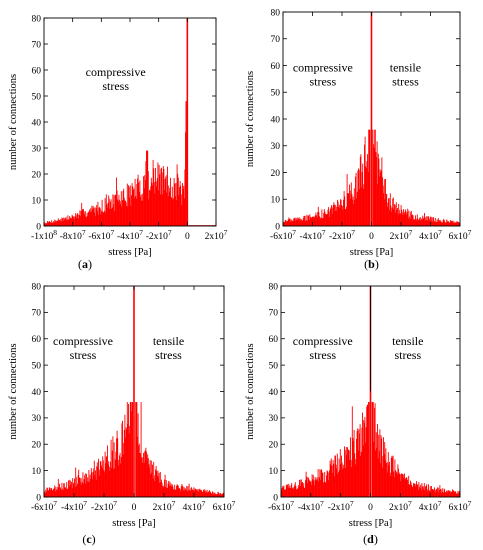  What do you see at coordinates (370, 539) in the screenshot?
I see `panel-label: (d)` at bounding box center [370, 539].